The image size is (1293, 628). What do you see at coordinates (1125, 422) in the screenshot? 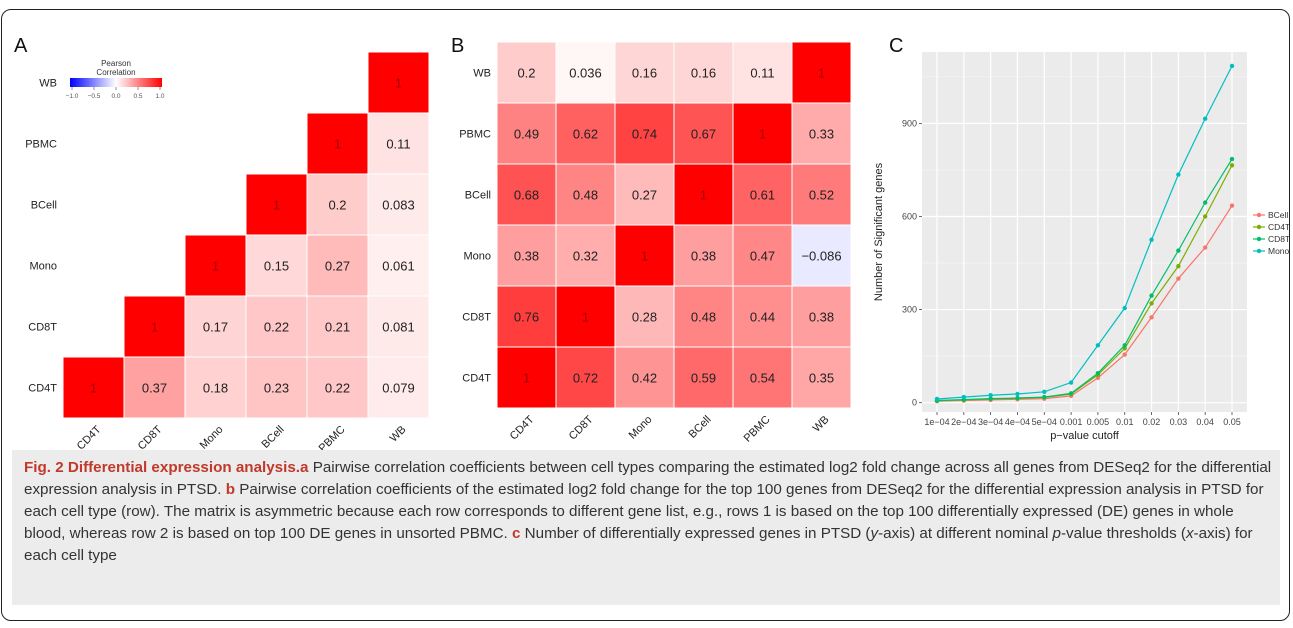
I see `x-tick-label: 0.01` at bounding box center [1125, 422].